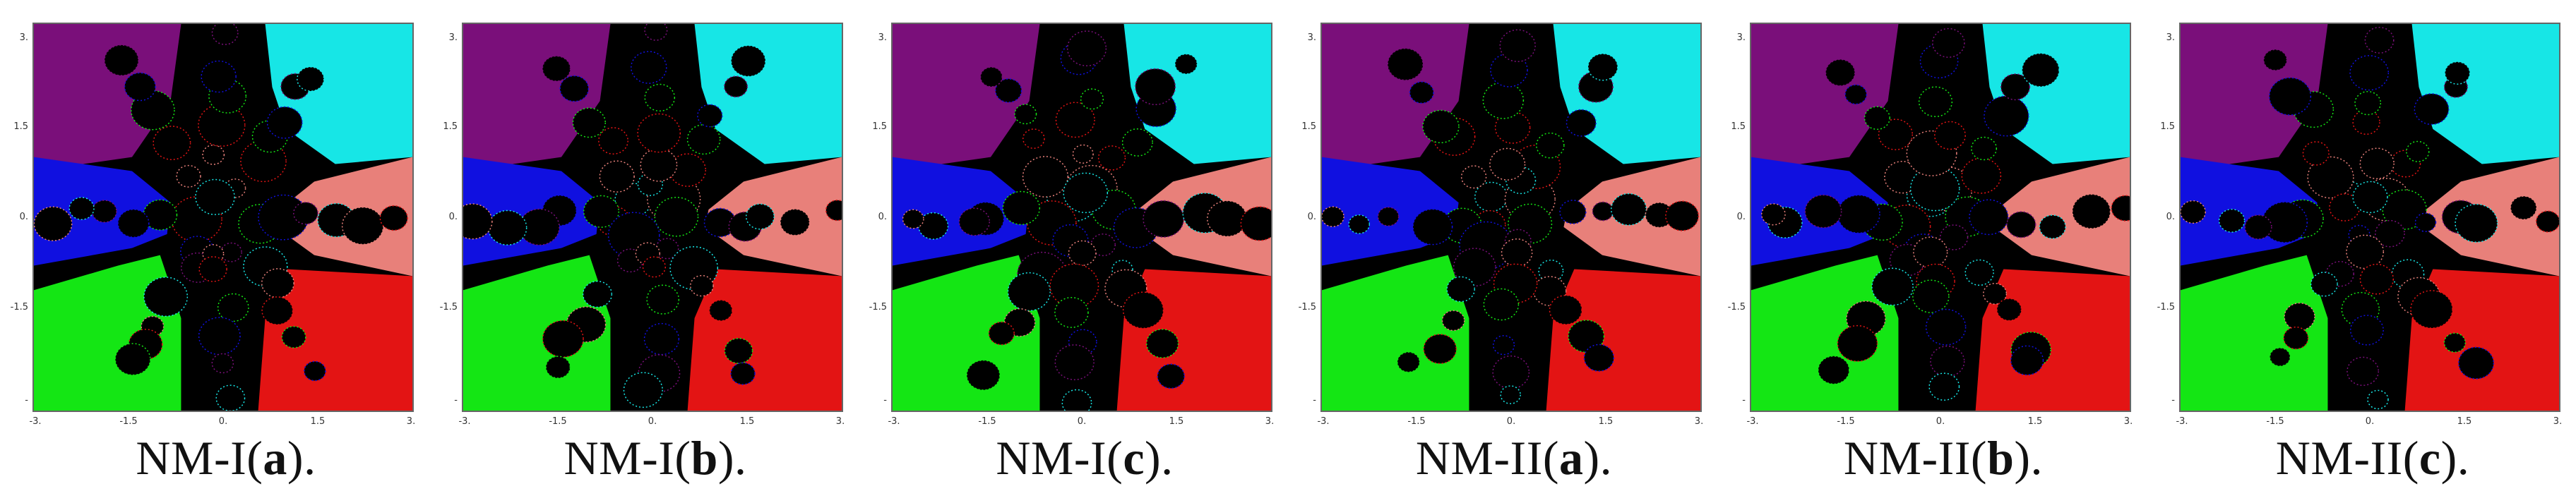  What do you see at coordinates (1311, 37) in the screenshot?
I see `y-tick-label: 3.` at bounding box center [1311, 37].